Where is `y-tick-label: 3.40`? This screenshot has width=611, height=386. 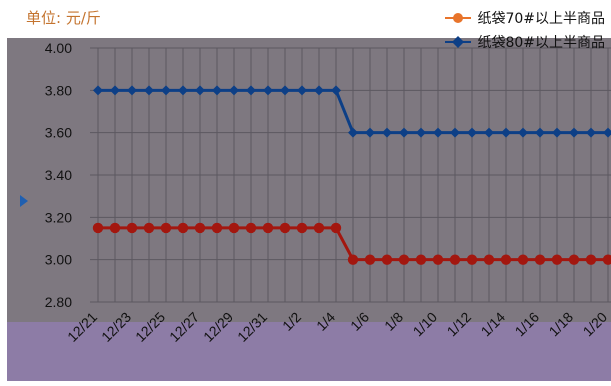
y-tick-label: 3.40 is located at coordinates (58, 175).